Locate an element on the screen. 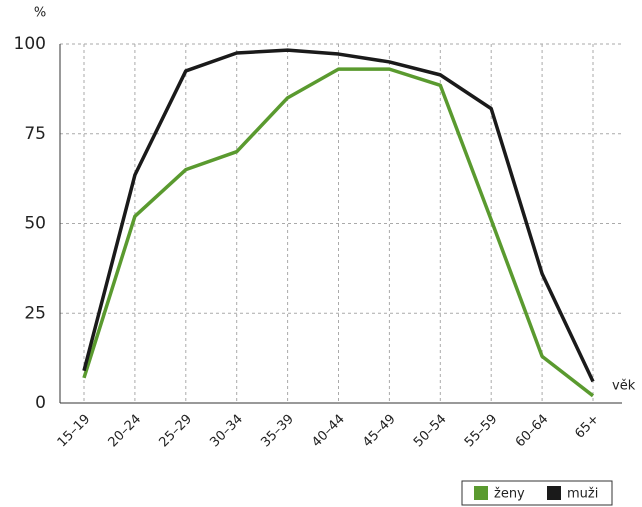 The width and height of the screenshot is (642, 507). legend-label: muži is located at coordinates (582, 494).